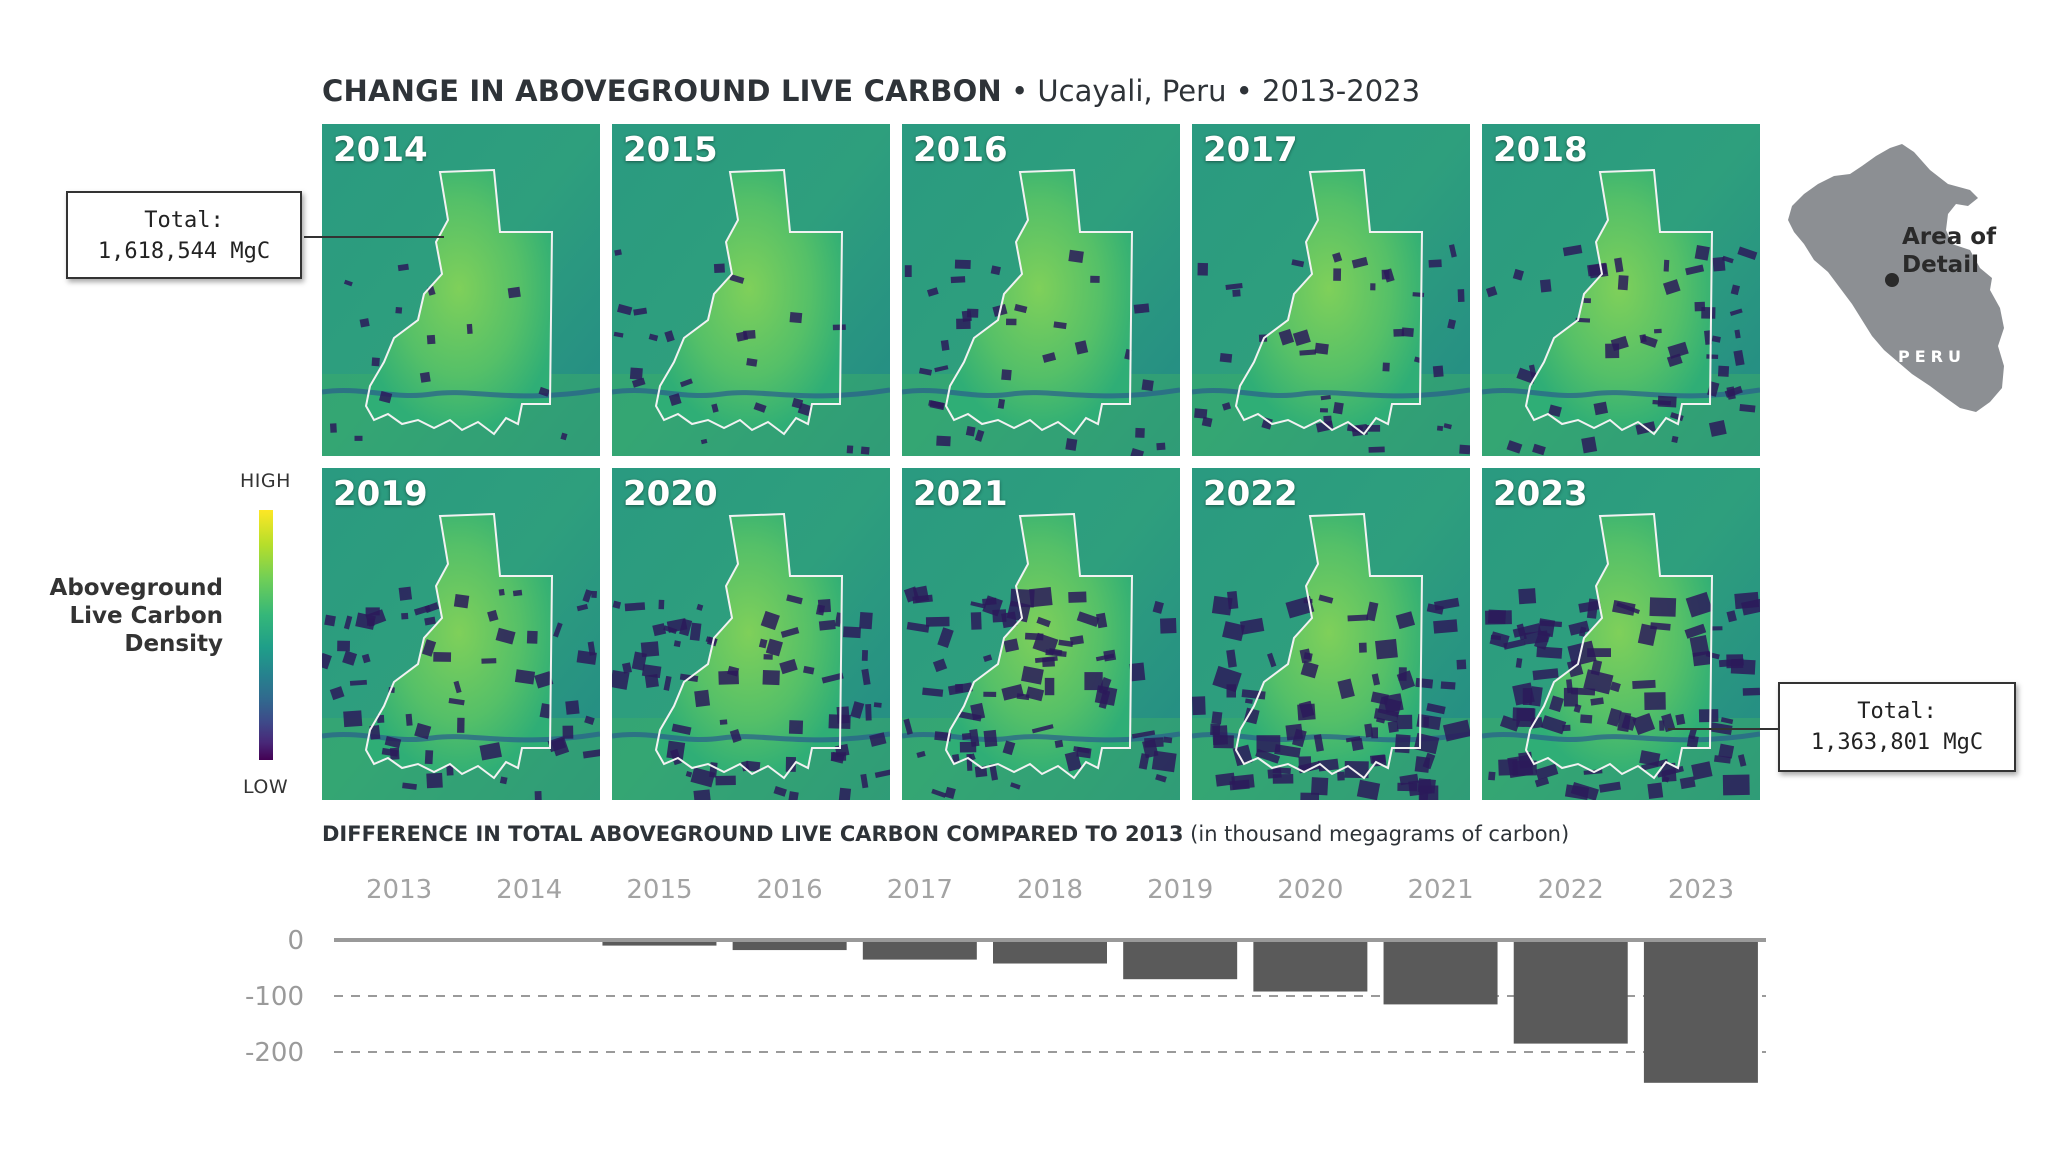 The width and height of the screenshot is (2048, 1152). What do you see at coordinates (960, 150) in the screenshot?
I see `panel-year-label: 2016` at bounding box center [960, 150].